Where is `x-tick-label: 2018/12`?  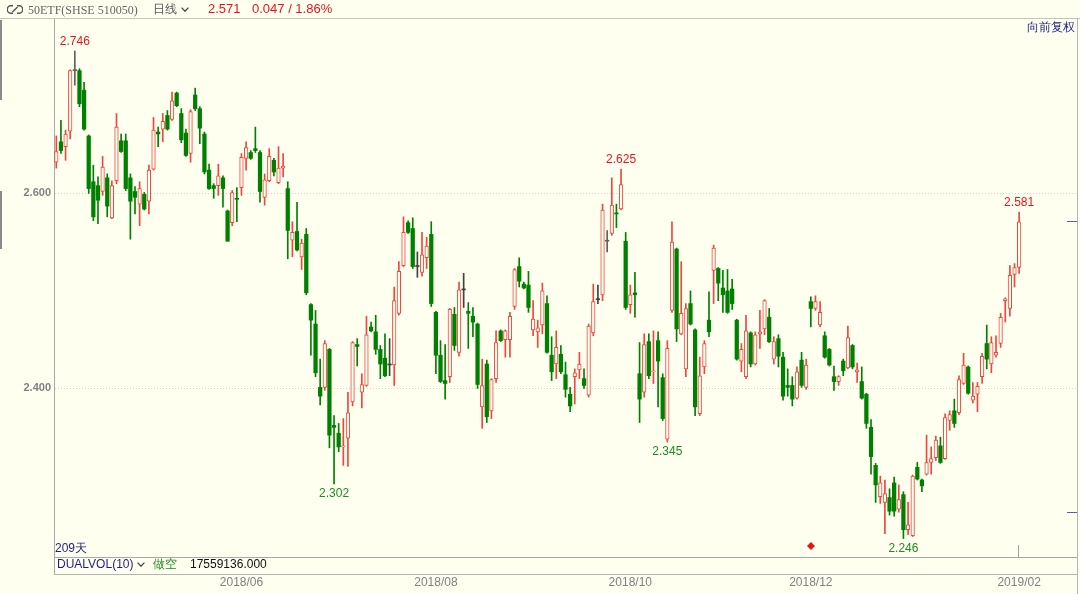
x-tick-label: 2018/12 is located at coordinates (811, 581).